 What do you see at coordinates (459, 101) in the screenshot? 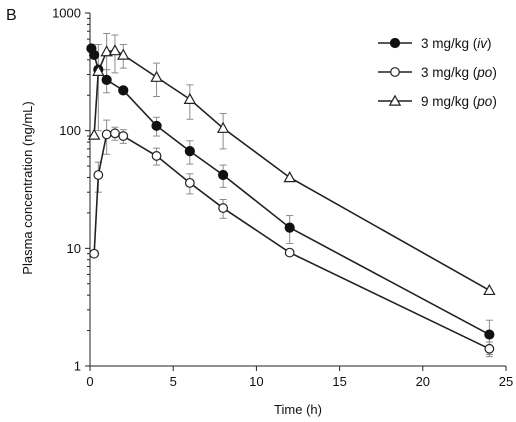
I see `legend-label: 9 mg/kg (po)` at bounding box center [459, 101].